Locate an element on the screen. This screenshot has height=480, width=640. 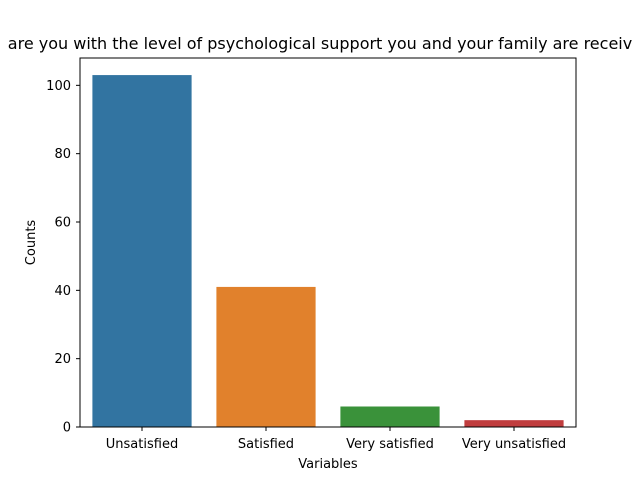
x-tick-label: Satisfied is located at coordinates (266, 444).